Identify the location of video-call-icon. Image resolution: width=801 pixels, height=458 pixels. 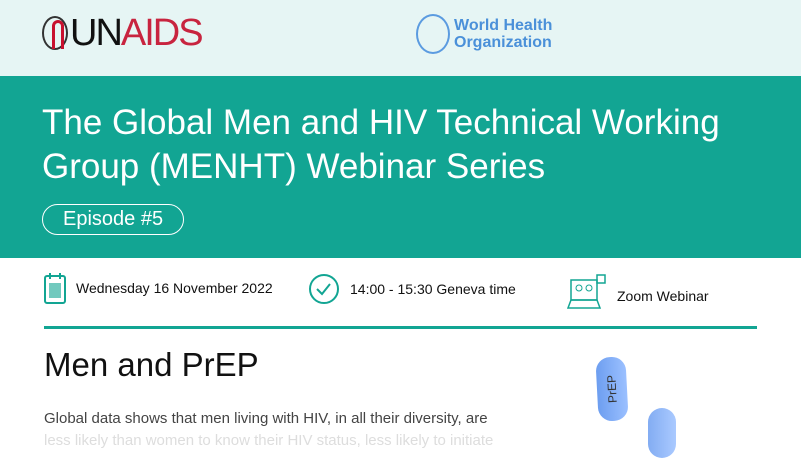
(586, 291).